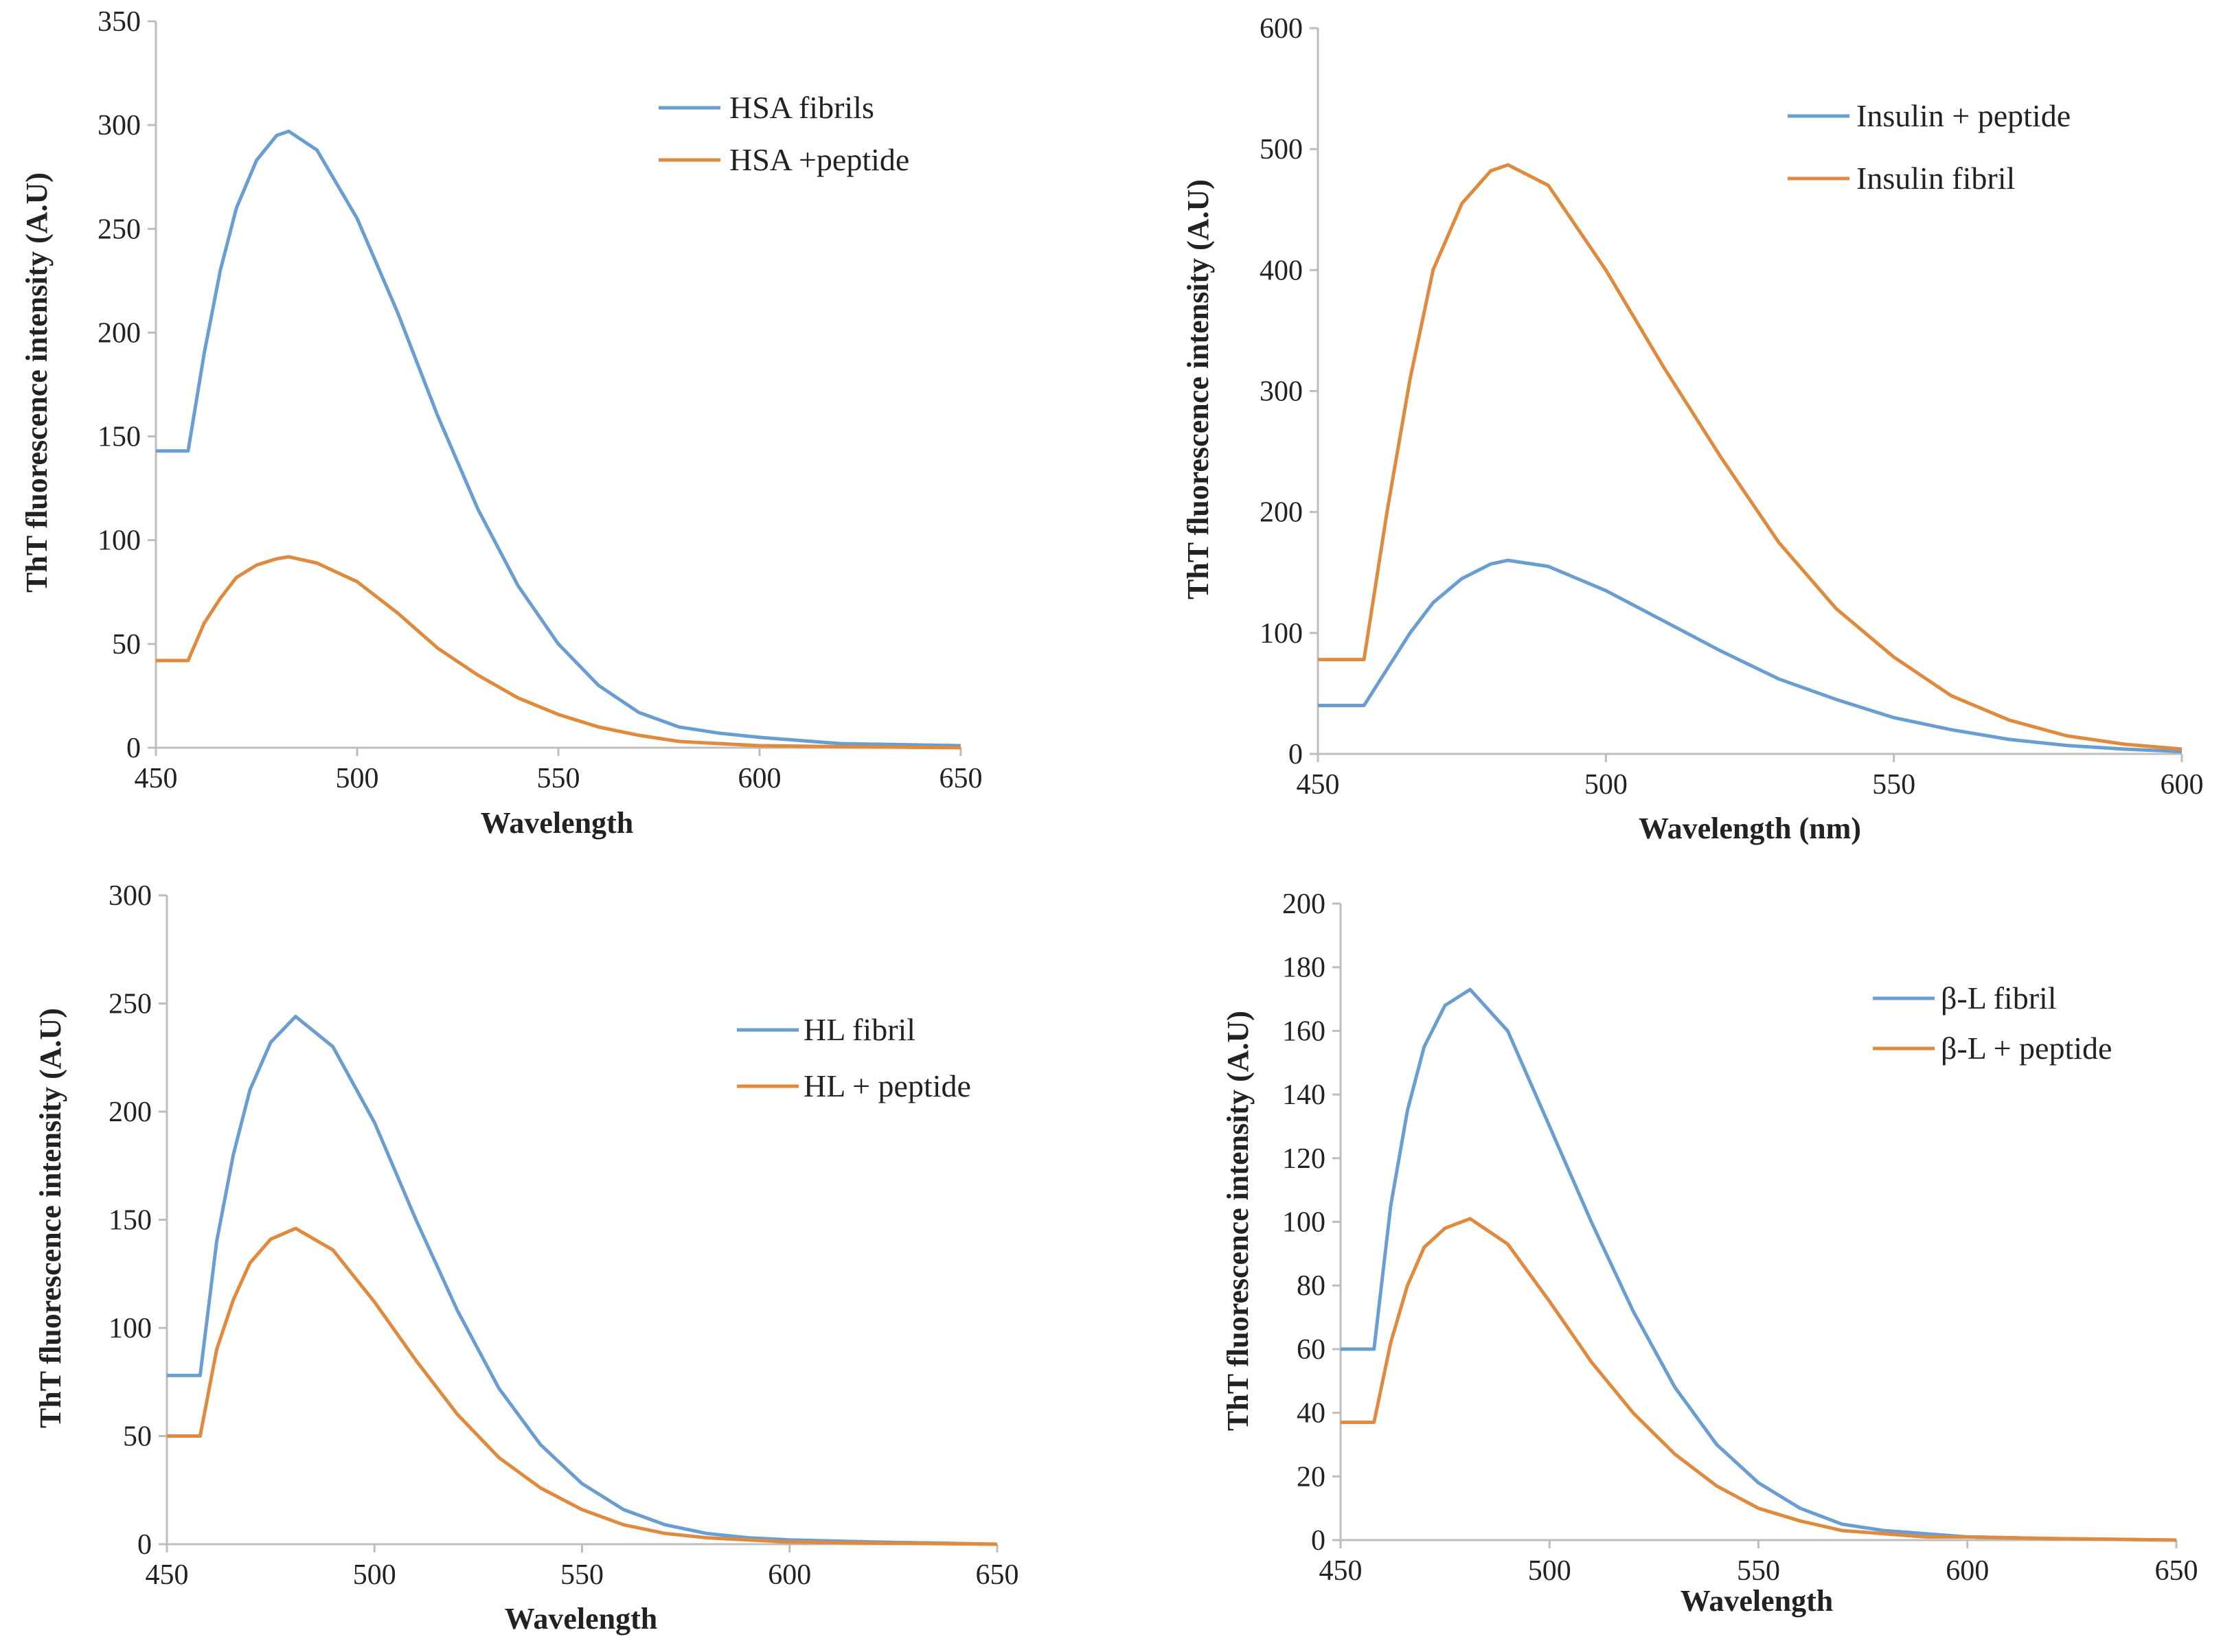 The width and height of the screenshot is (2221, 1652). Describe the element at coordinates (1281, 149) in the screenshot. I see `y-tick-label: 500` at that location.